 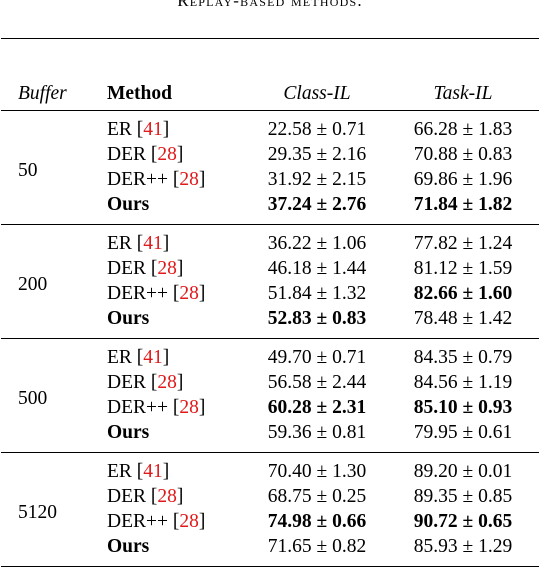 I want to click on task-il-value: 89.35 ± 0.85, so click(x=463, y=496).